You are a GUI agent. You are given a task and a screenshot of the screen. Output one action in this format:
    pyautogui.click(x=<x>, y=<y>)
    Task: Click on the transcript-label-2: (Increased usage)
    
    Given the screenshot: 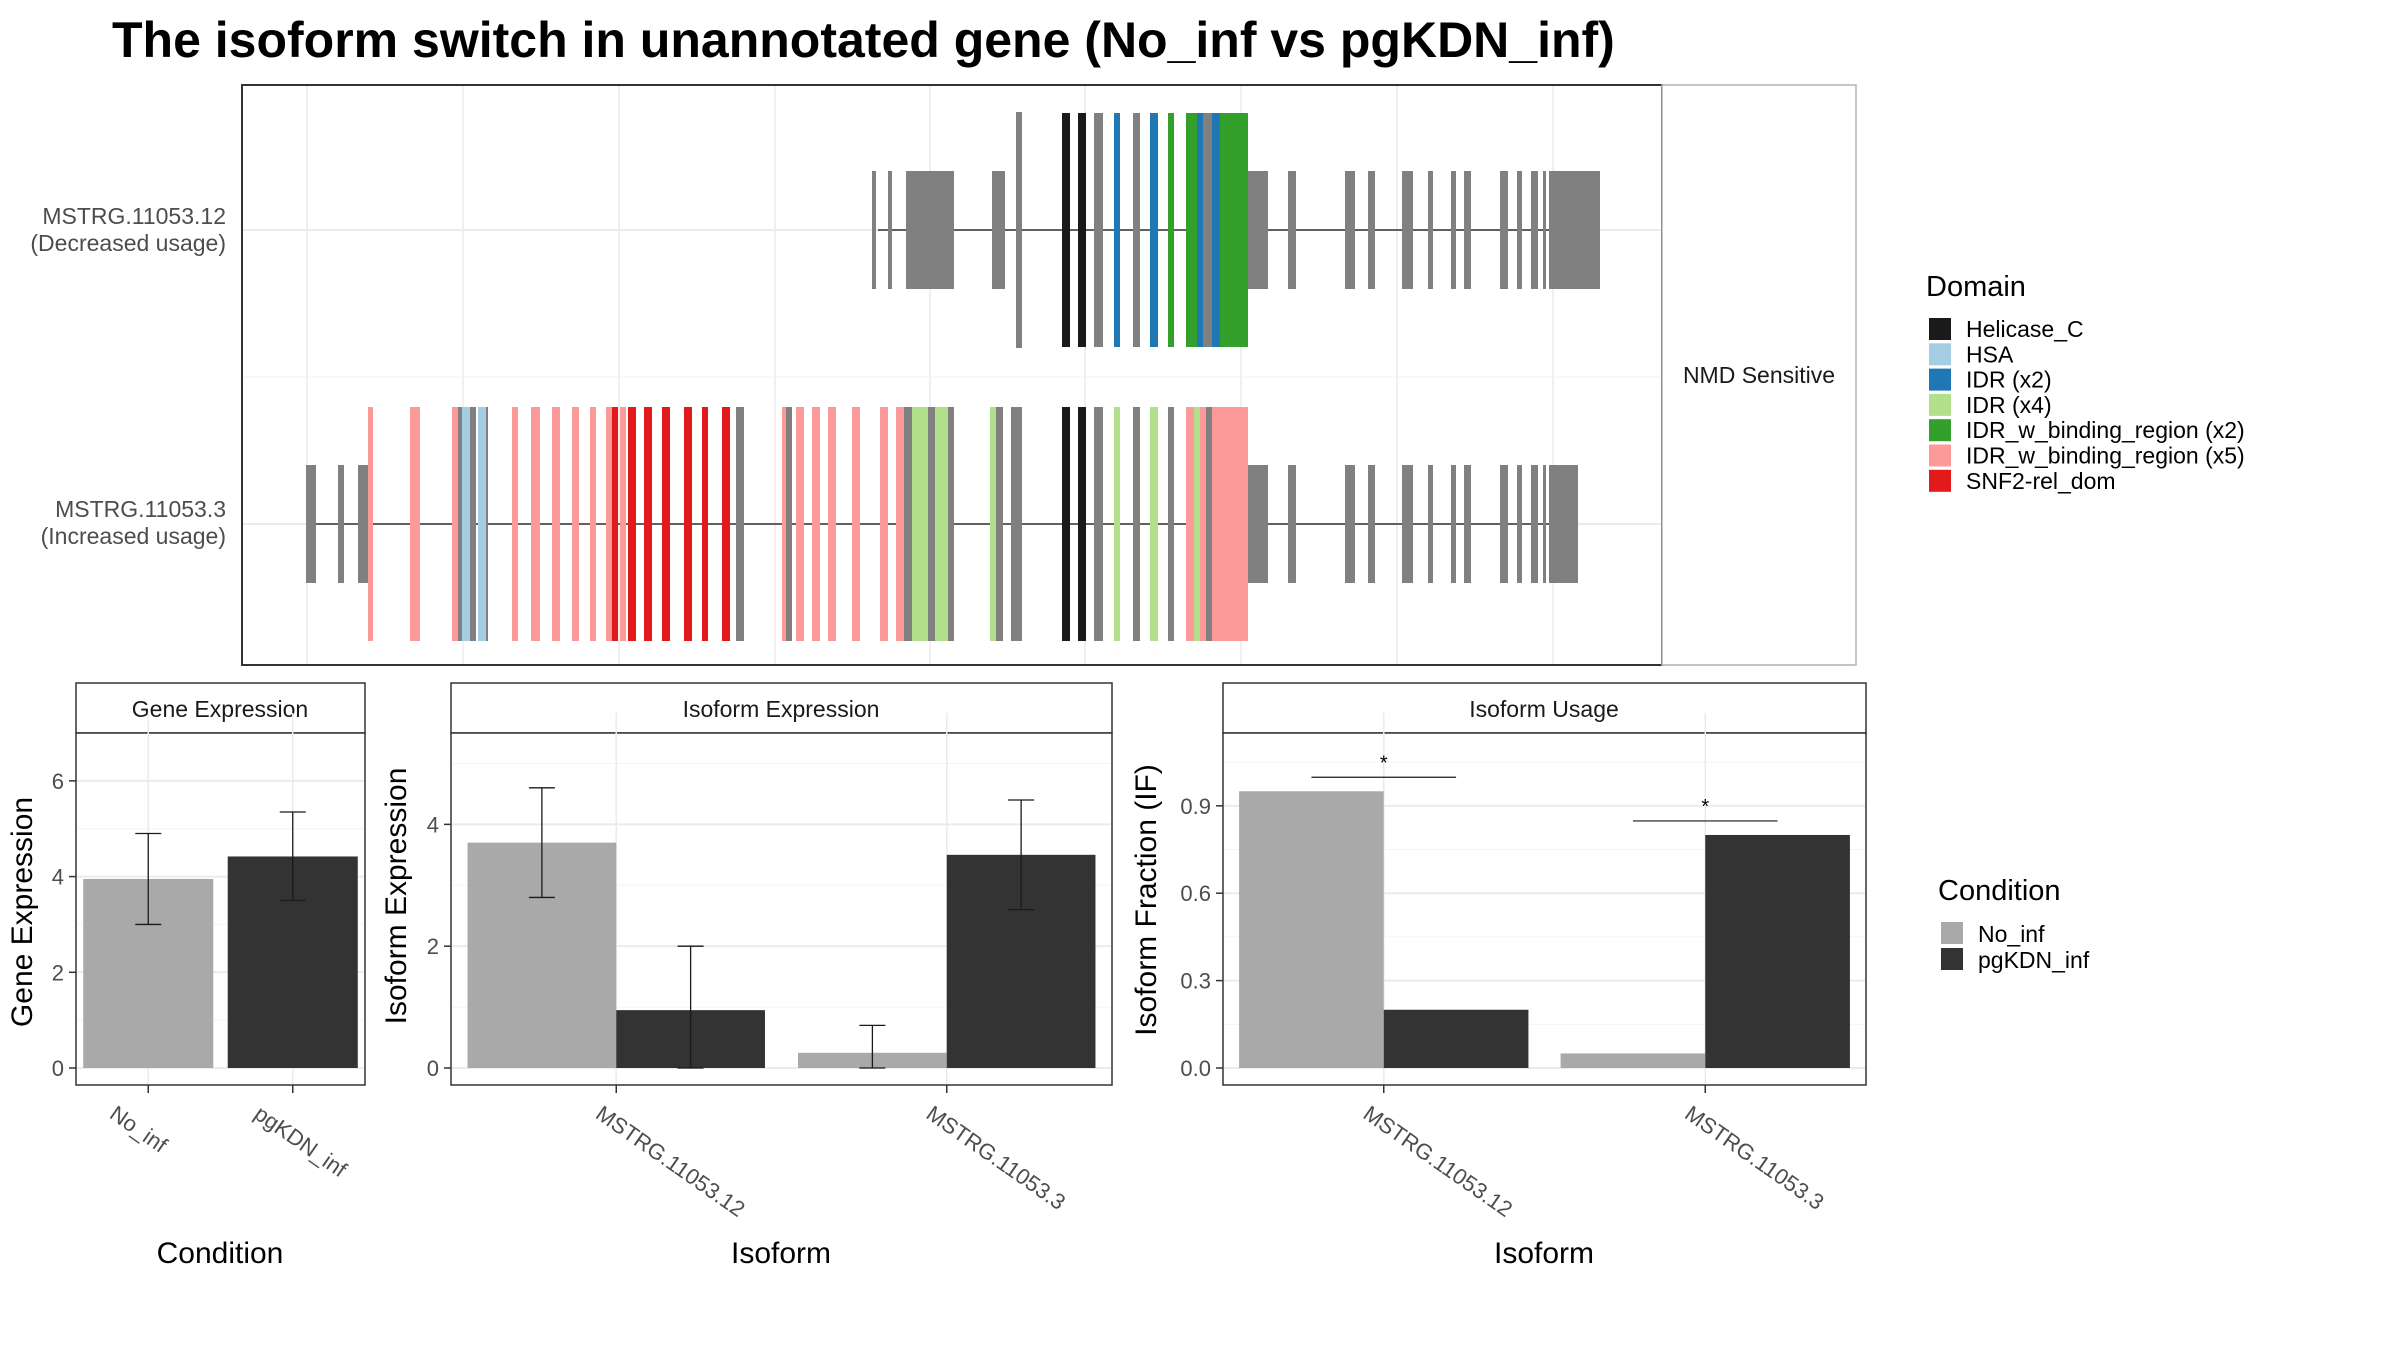 What is the action you would take?
    pyautogui.click(x=133, y=536)
    